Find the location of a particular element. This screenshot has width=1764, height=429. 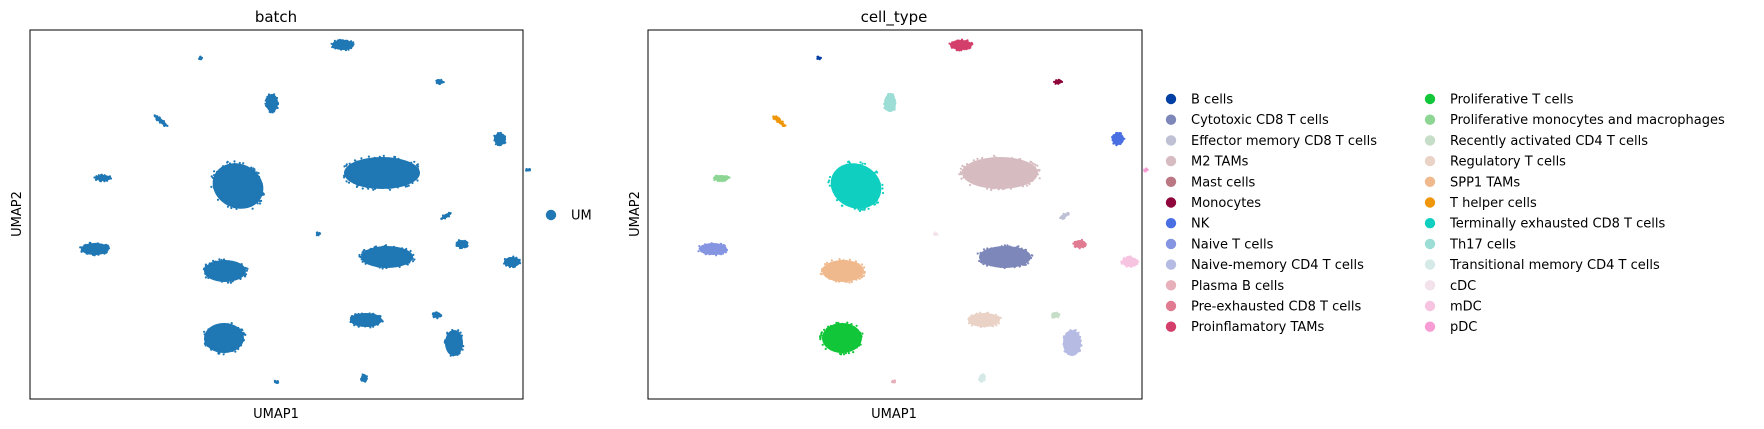

legend-label: M2 TAMs is located at coordinates (1220, 162).